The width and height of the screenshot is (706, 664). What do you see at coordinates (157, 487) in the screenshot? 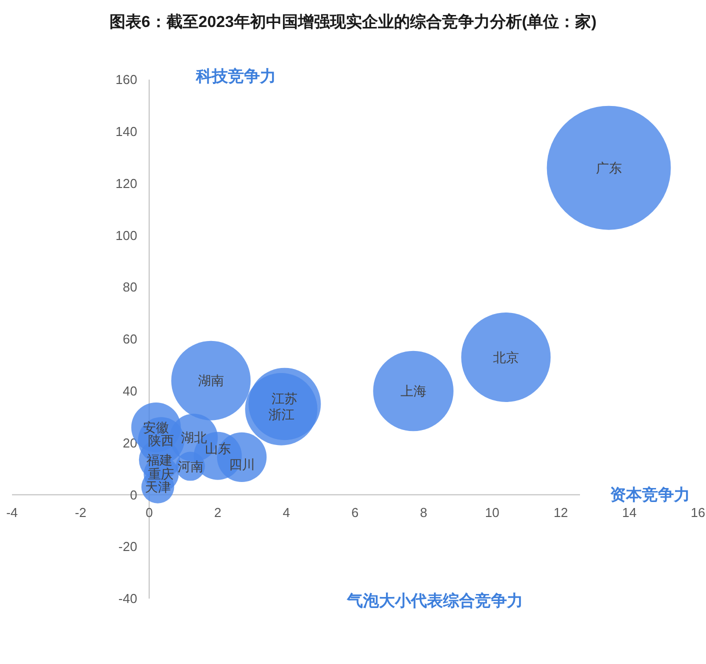
I see `series-label: 天津` at bounding box center [157, 487].